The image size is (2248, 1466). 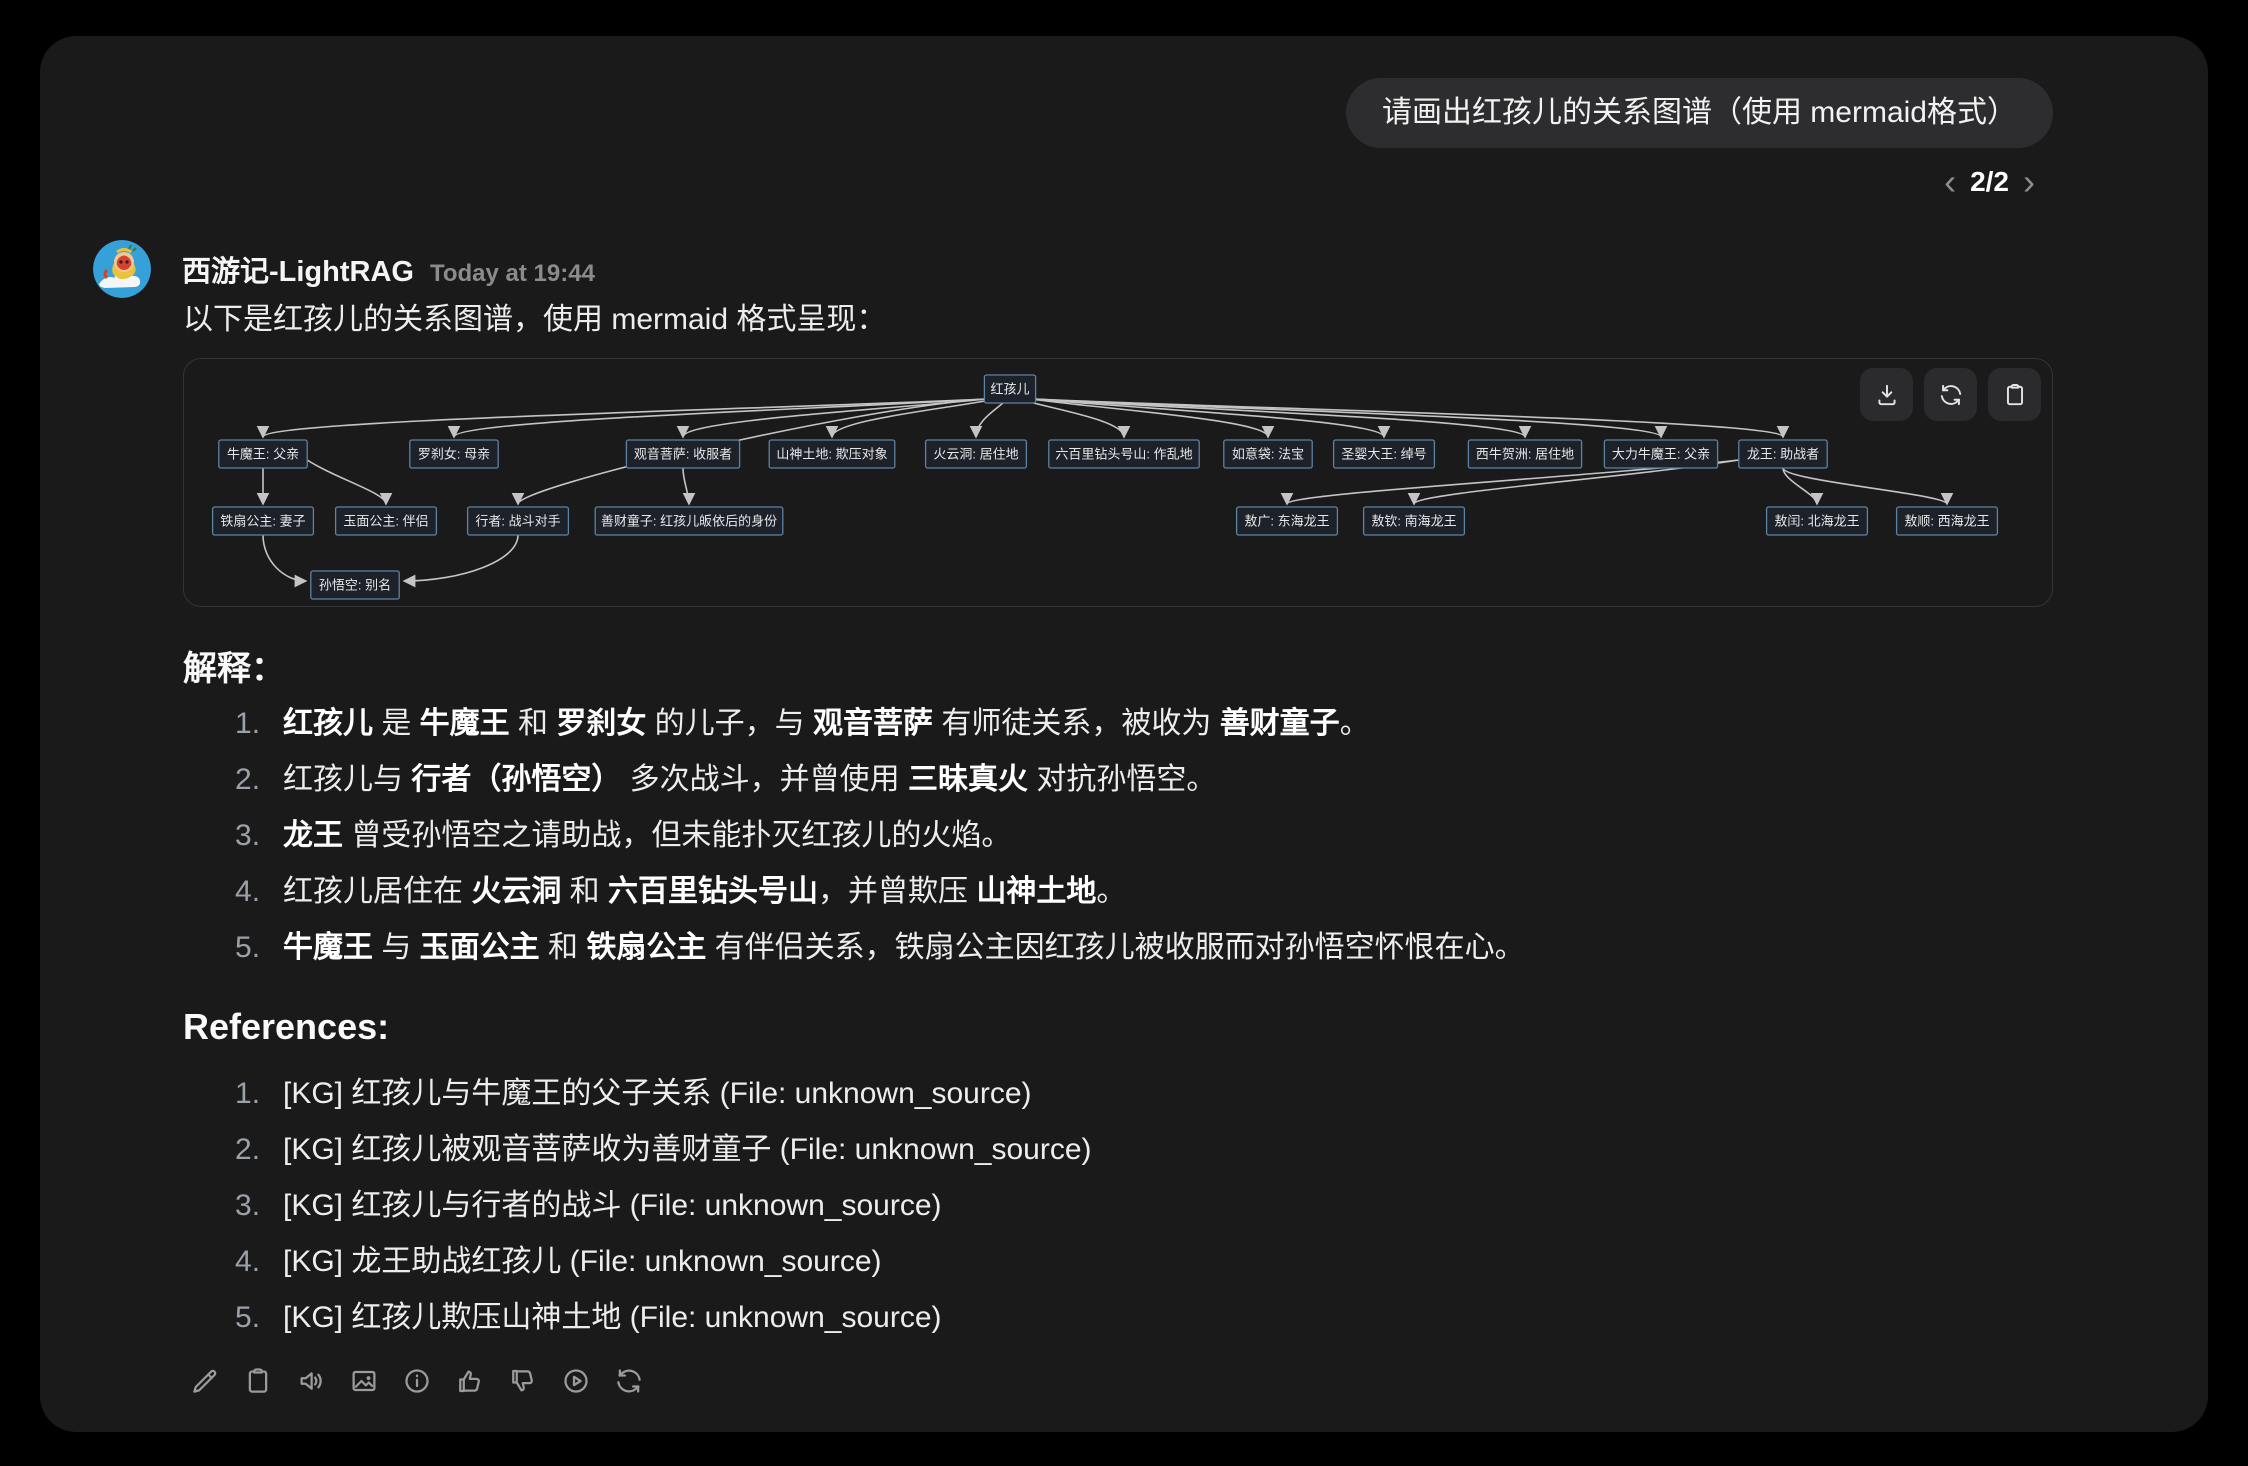 I want to click on svg-text: 西牛贺洲: 居住地, so click(x=1525, y=454).